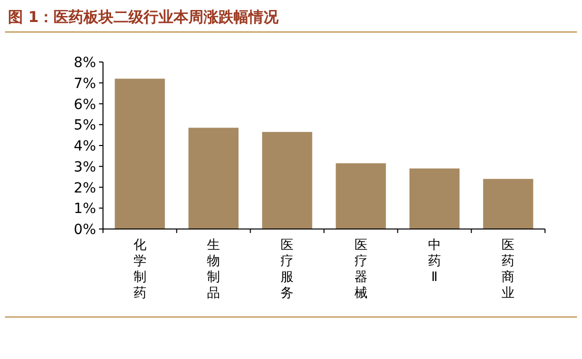  Describe the element at coordinates (85, 84) in the screenshot. I see `y-tick-label: 7%` at that location.